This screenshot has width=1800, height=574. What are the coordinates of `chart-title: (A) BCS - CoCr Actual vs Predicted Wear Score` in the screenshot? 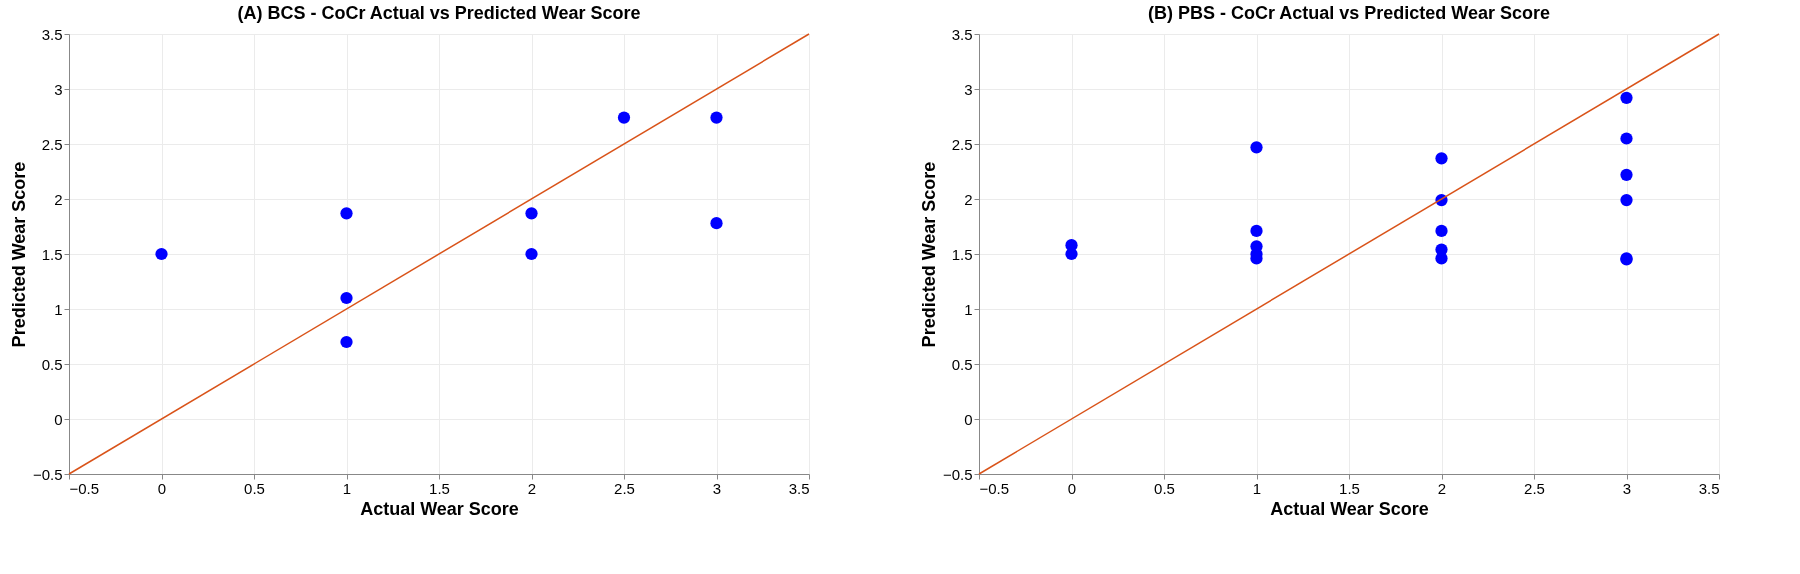 It's located at (439, 13).